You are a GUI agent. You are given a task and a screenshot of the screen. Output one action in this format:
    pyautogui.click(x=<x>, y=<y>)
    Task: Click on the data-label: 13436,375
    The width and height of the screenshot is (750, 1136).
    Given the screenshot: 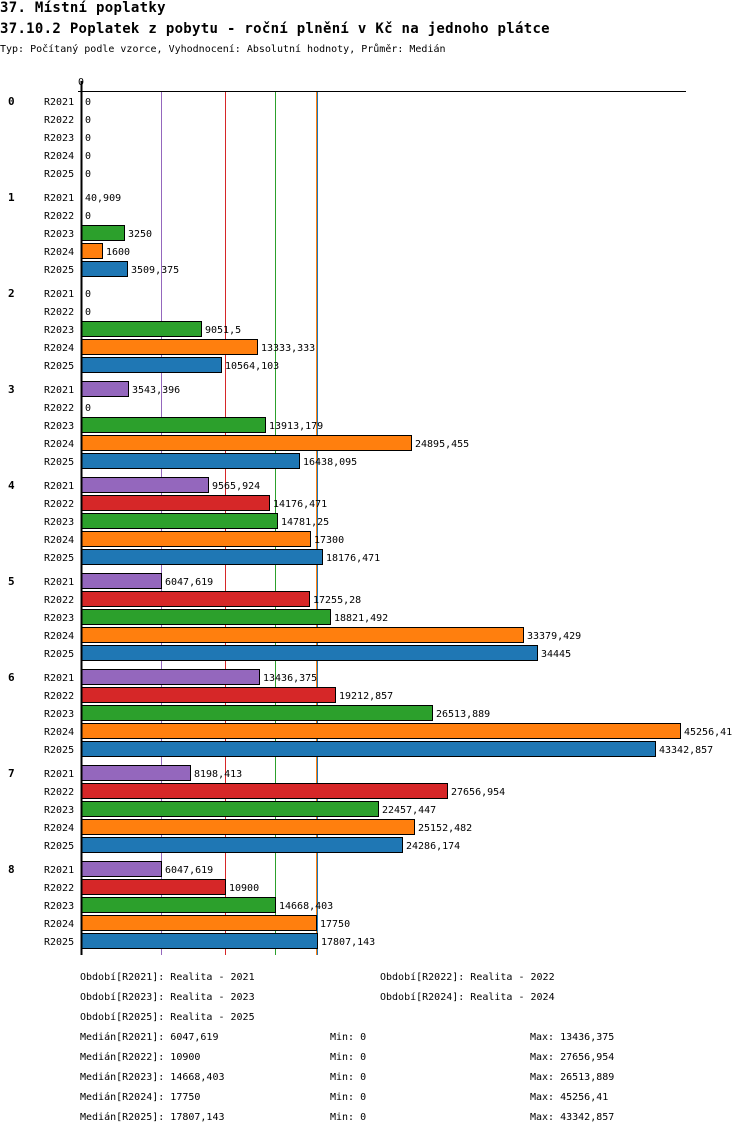 What is the action you would take?
    pyautogui.click(x=290, y=678)
    